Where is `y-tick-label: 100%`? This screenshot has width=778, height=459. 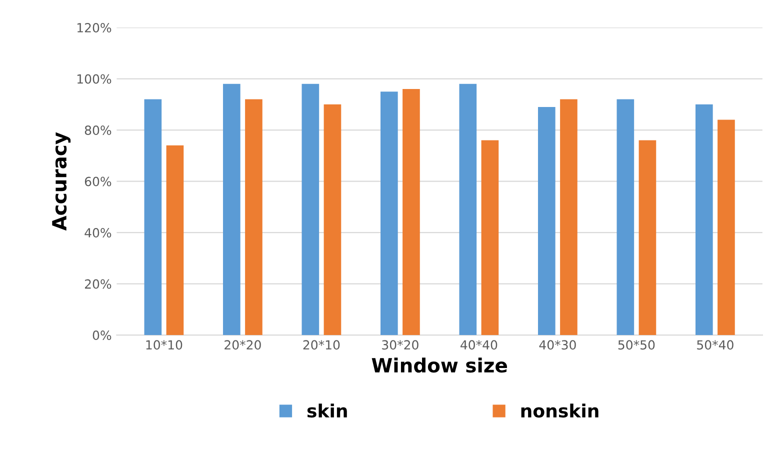 y-tick-label: 100% is located at coordinates (94, 79).